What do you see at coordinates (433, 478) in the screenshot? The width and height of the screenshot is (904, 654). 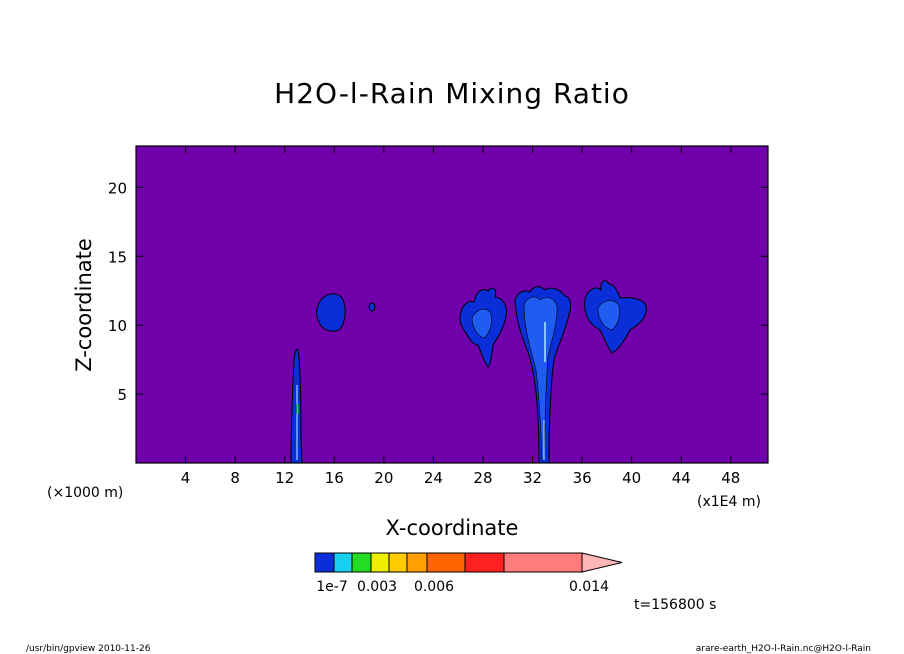 I see `x-tick-label-24: 24` at bounding box center [433, 478].